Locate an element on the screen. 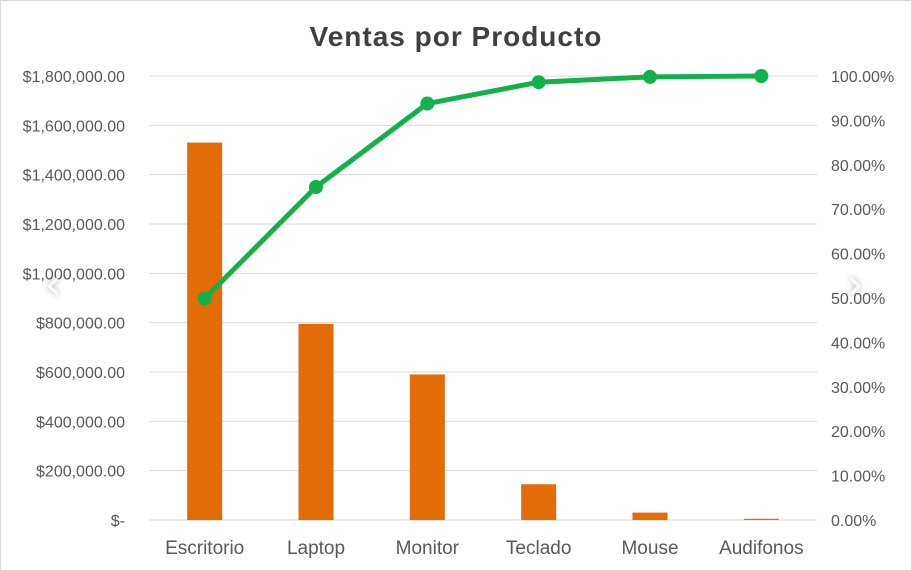  x-tick-label: Teclado is located at coordinates (539, 548).